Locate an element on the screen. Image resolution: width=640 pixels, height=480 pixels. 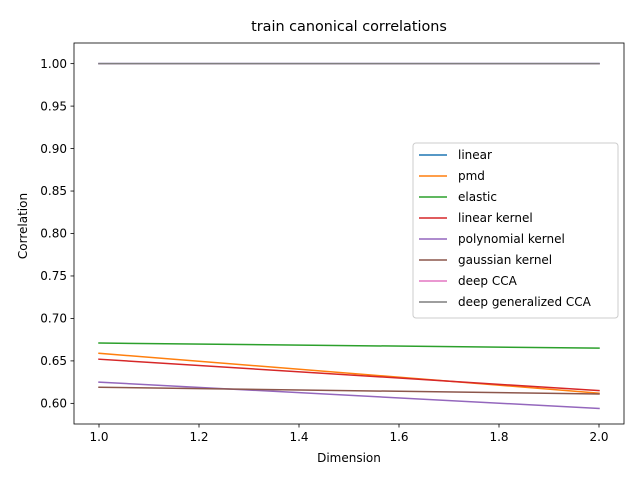
y-tick-label: 0.60 is located at coordinates (53, 404).